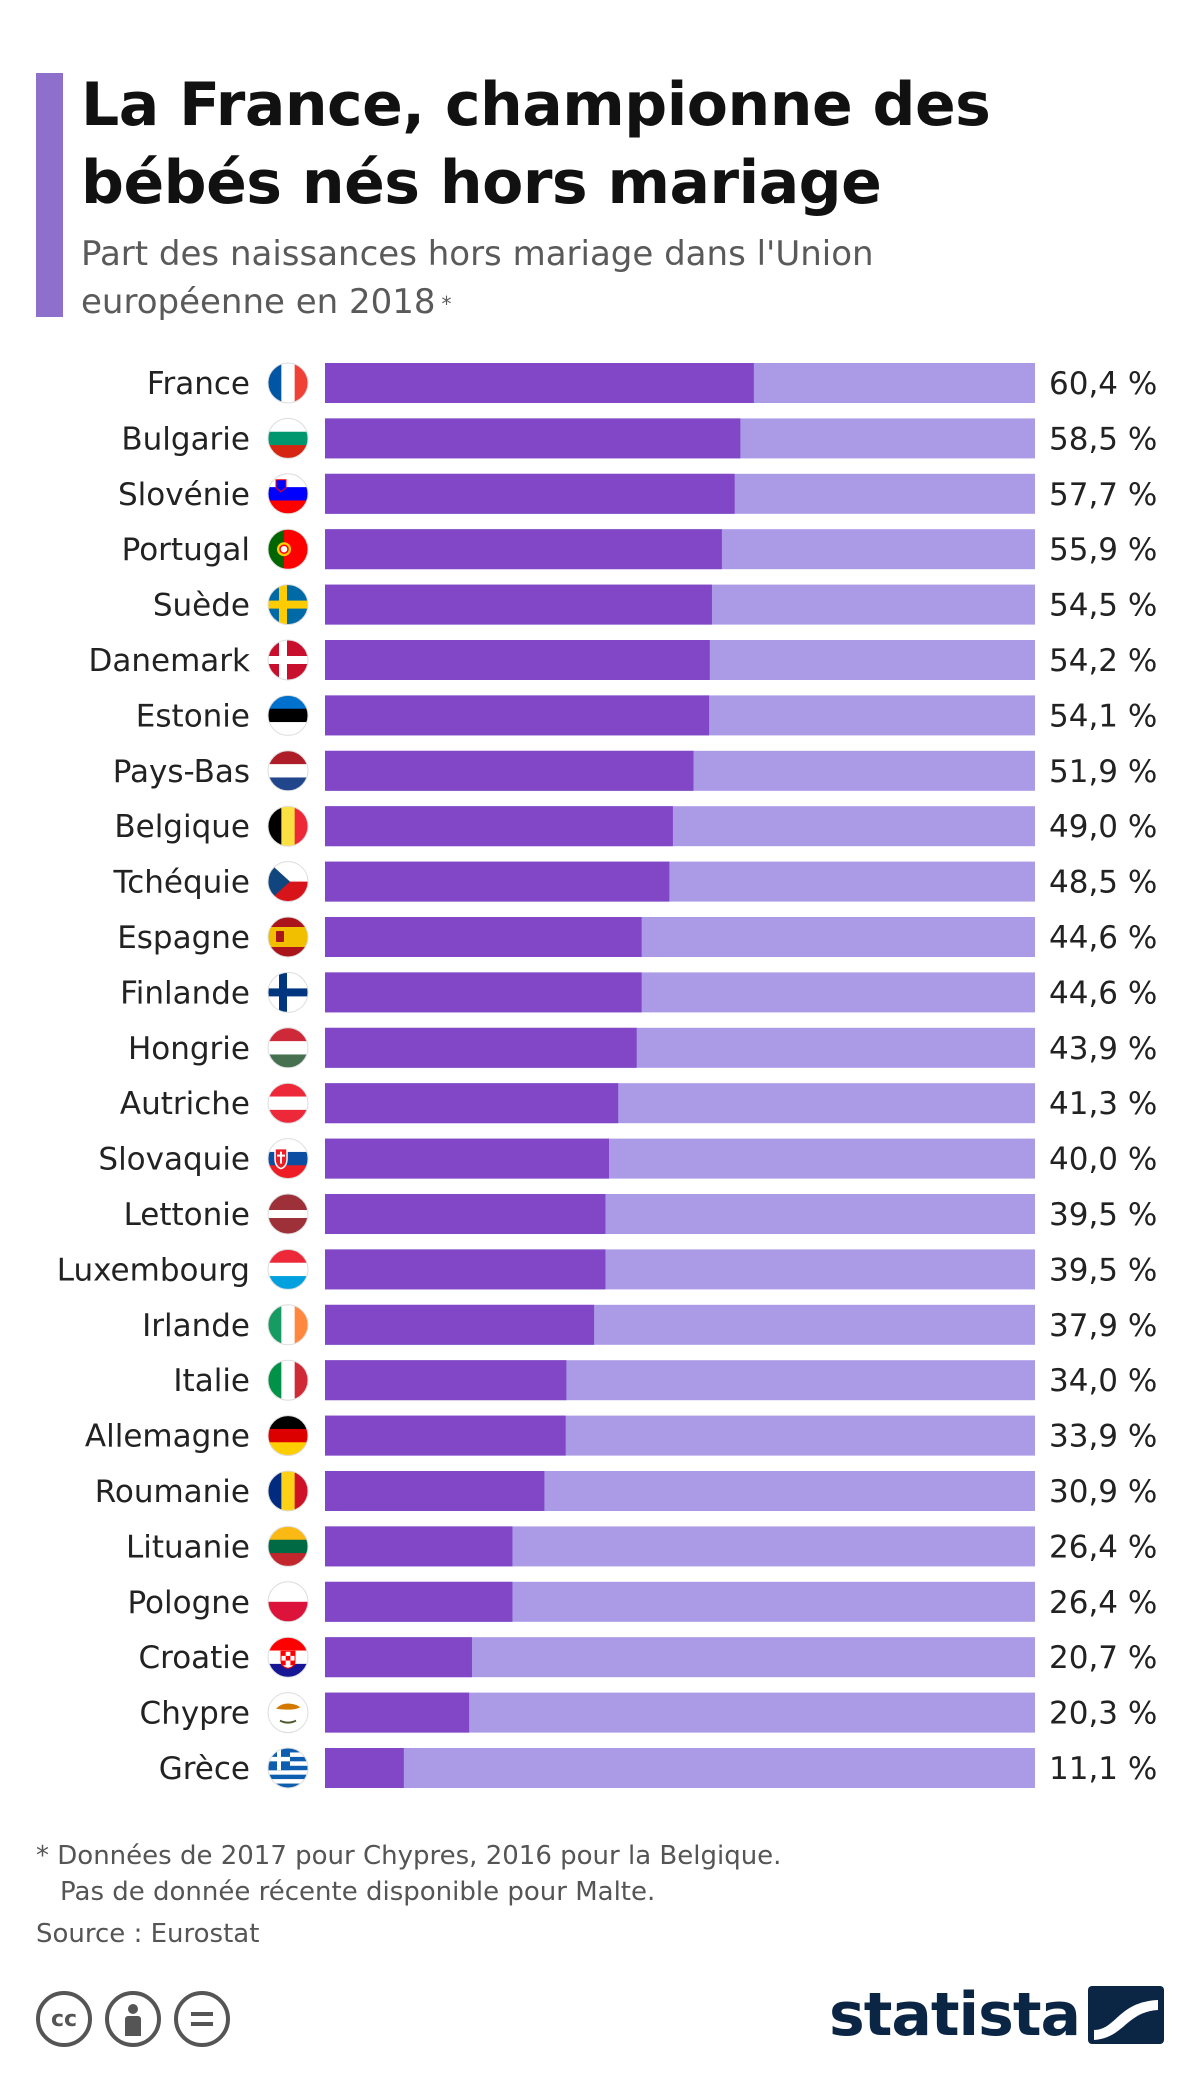  Describe the element at coordinates (954, 2015) in the screenshot. I see `brand-name: statista` at that location.